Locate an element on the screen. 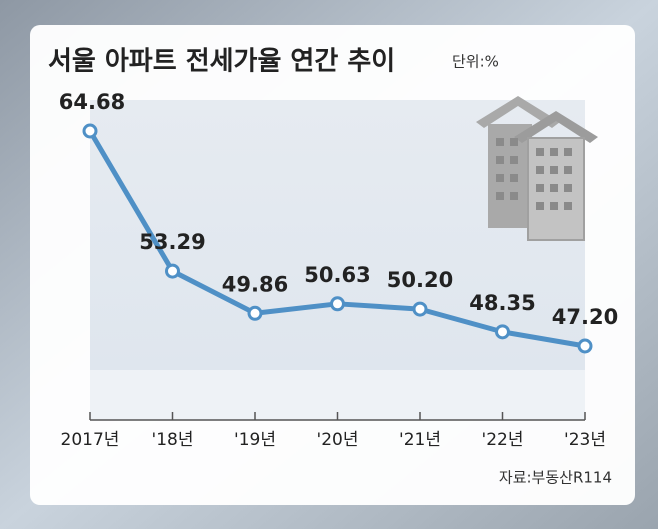 This screenshot has height=529, width=658. x-tick-label: '19년 is located at coordinates (255, 440).